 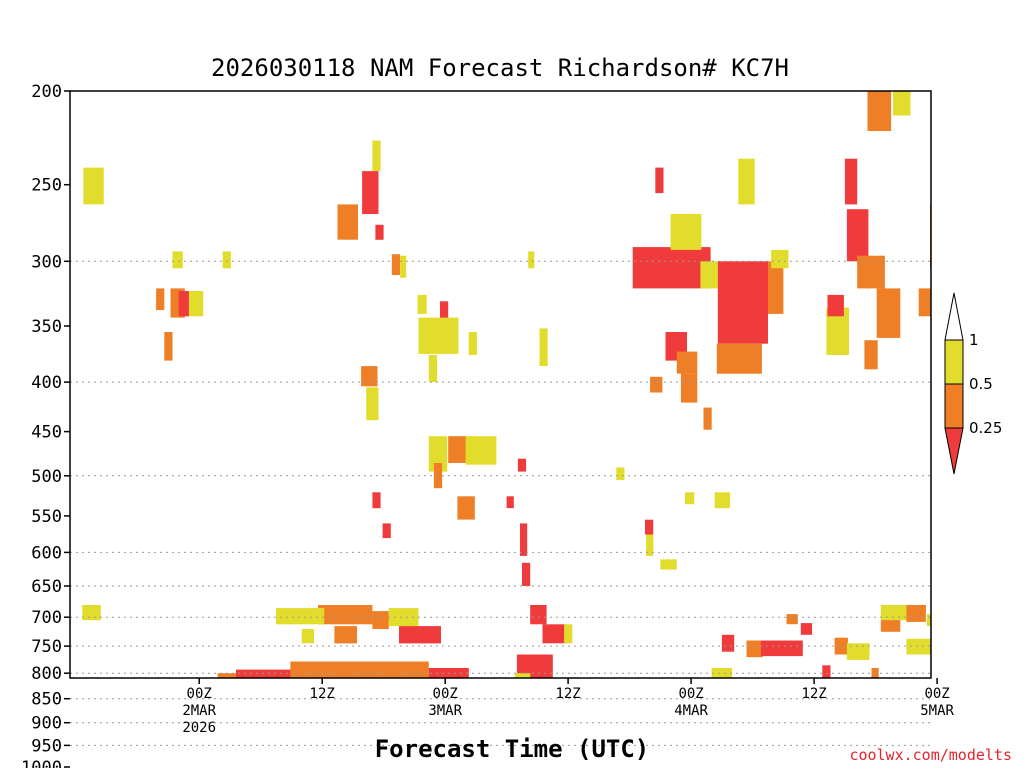 What do you see at coordinates (41, 763) in the screenshot?
I see `y-tick-label: 1000` at bounding box center [41, 763].